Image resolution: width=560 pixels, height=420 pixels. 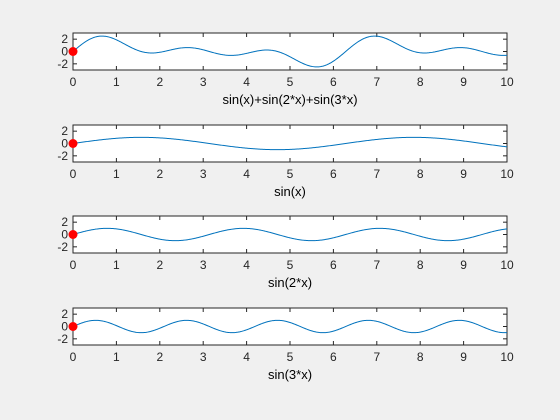 I want to click on x-tick-label-1-4: 4, so click(x=246, y=82).